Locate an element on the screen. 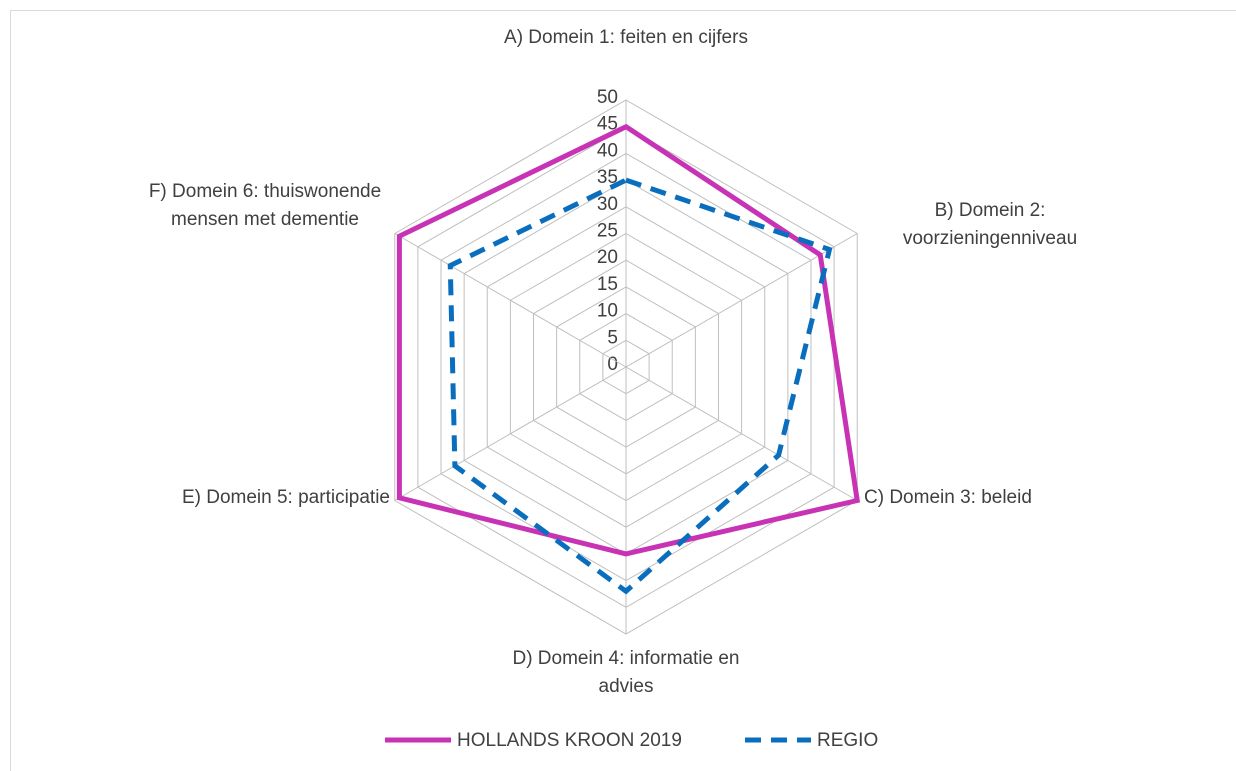  r-tick-label: 35 is located at coordinates (607, 177).